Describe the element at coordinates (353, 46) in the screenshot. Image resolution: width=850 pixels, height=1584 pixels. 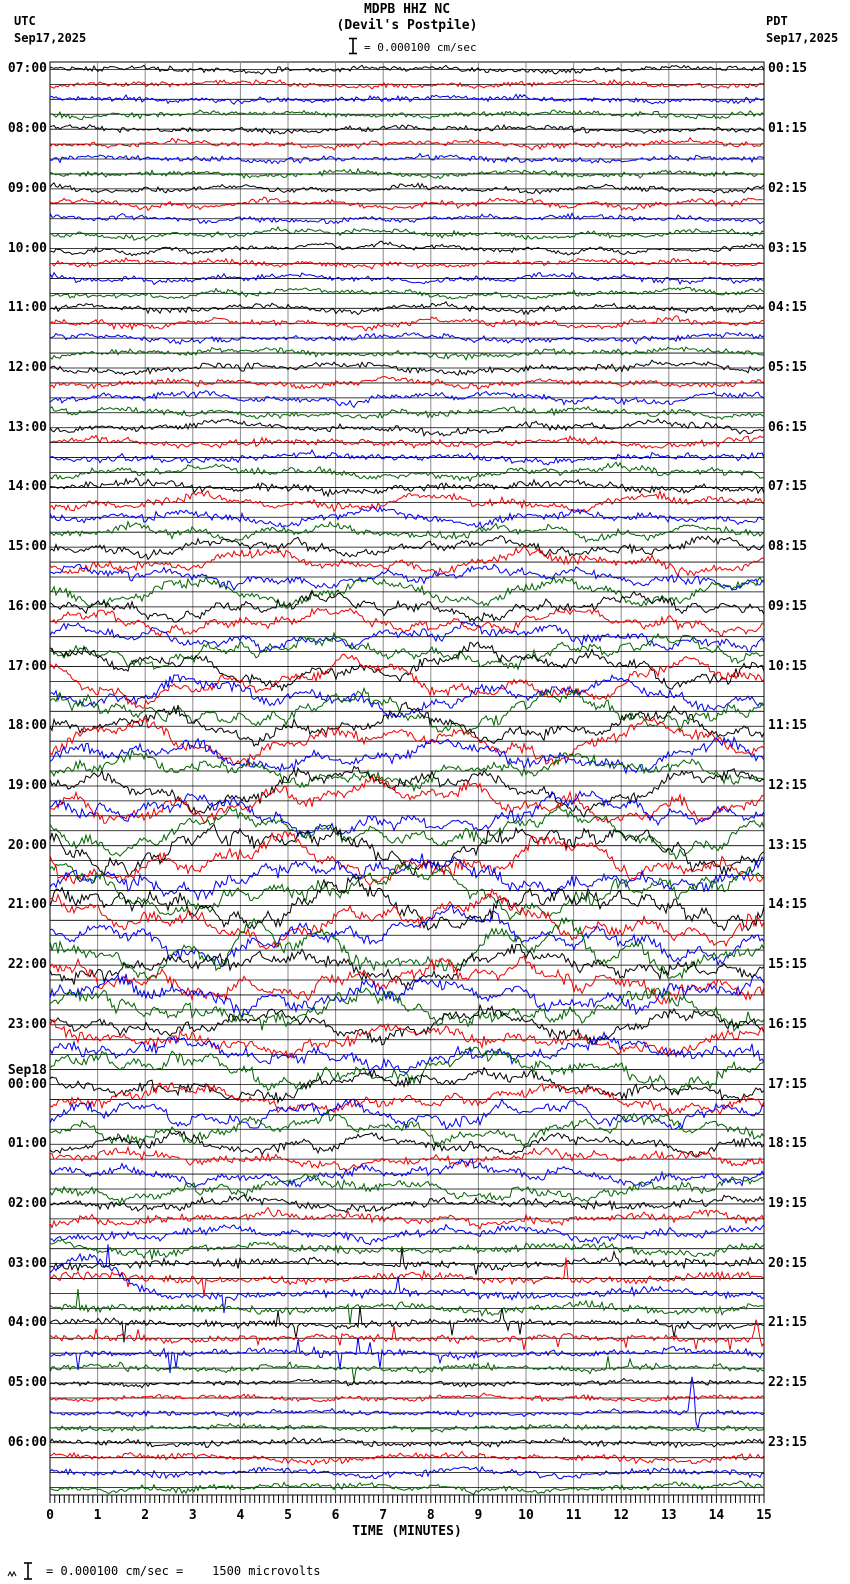
I see `scale-bar-icon` at that location.